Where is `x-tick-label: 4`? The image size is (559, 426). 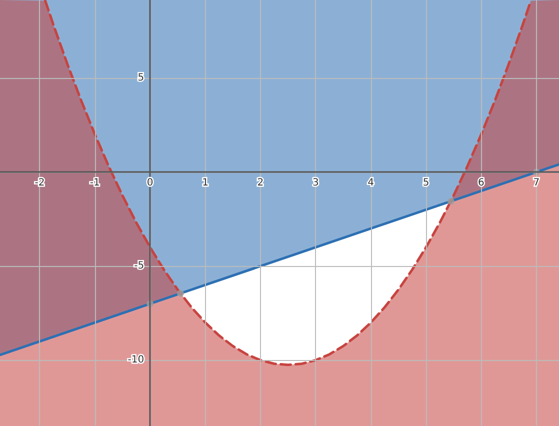 x-tick-label: 4 is located at coordinates (371, 183).